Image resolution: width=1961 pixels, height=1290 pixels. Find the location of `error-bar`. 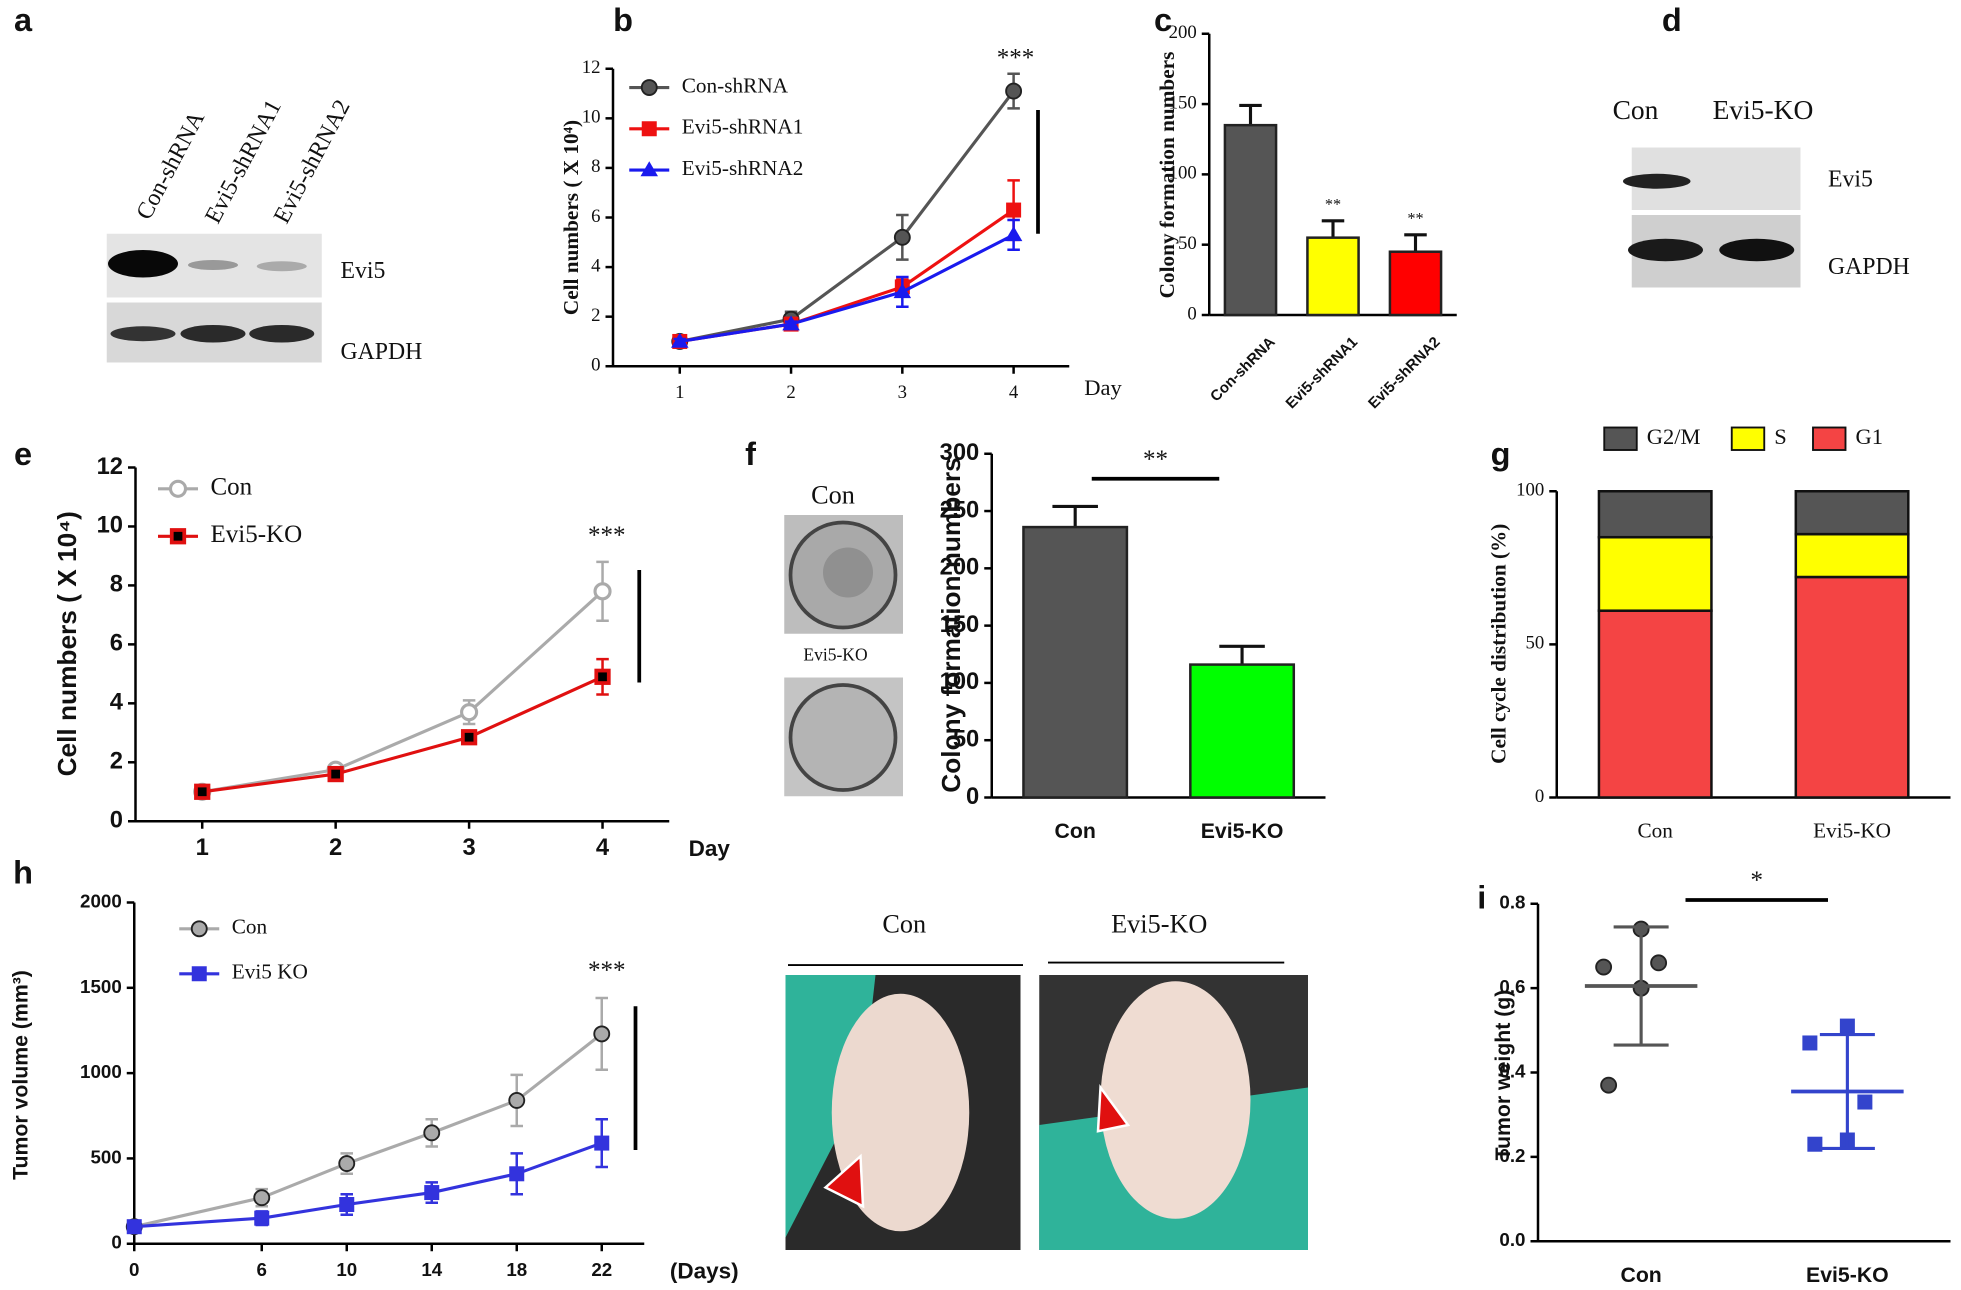

error-bar is located at coordinates (1242, 654).